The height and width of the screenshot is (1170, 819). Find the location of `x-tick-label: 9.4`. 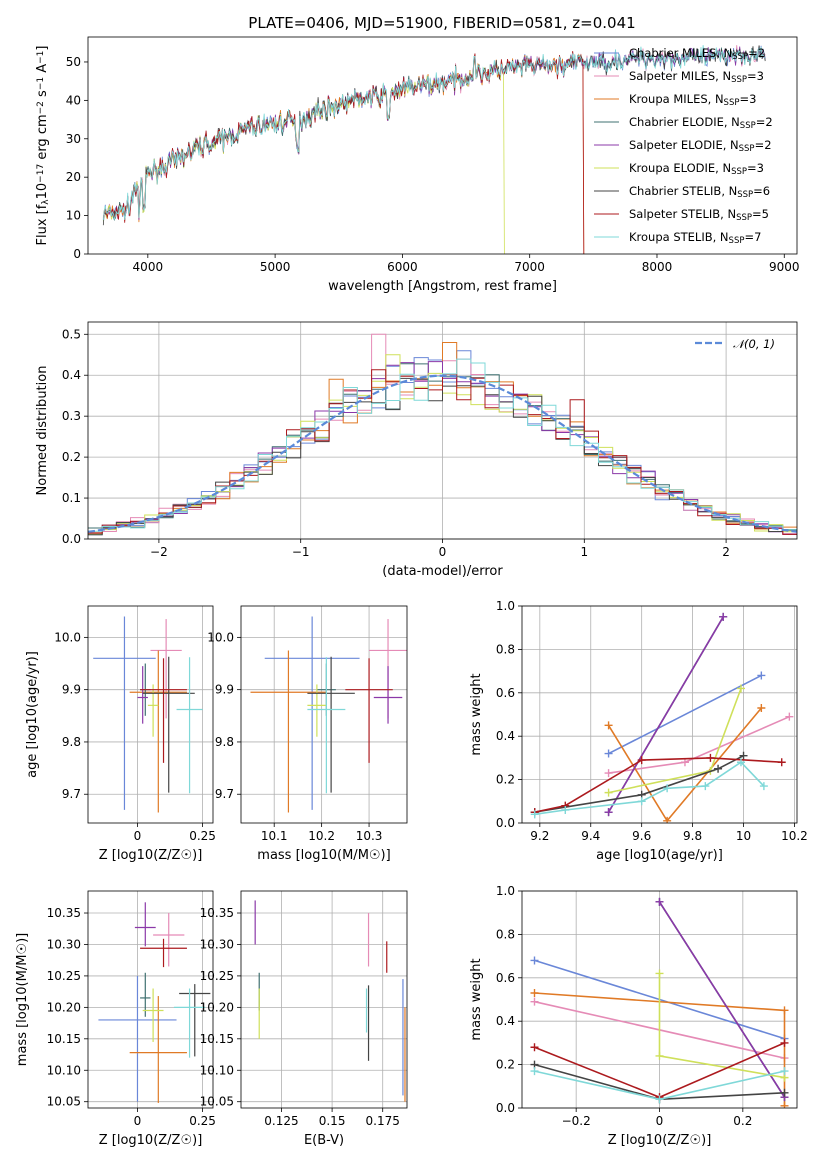

x-tick-label: 9.4 is located at coordinates (590, 836).